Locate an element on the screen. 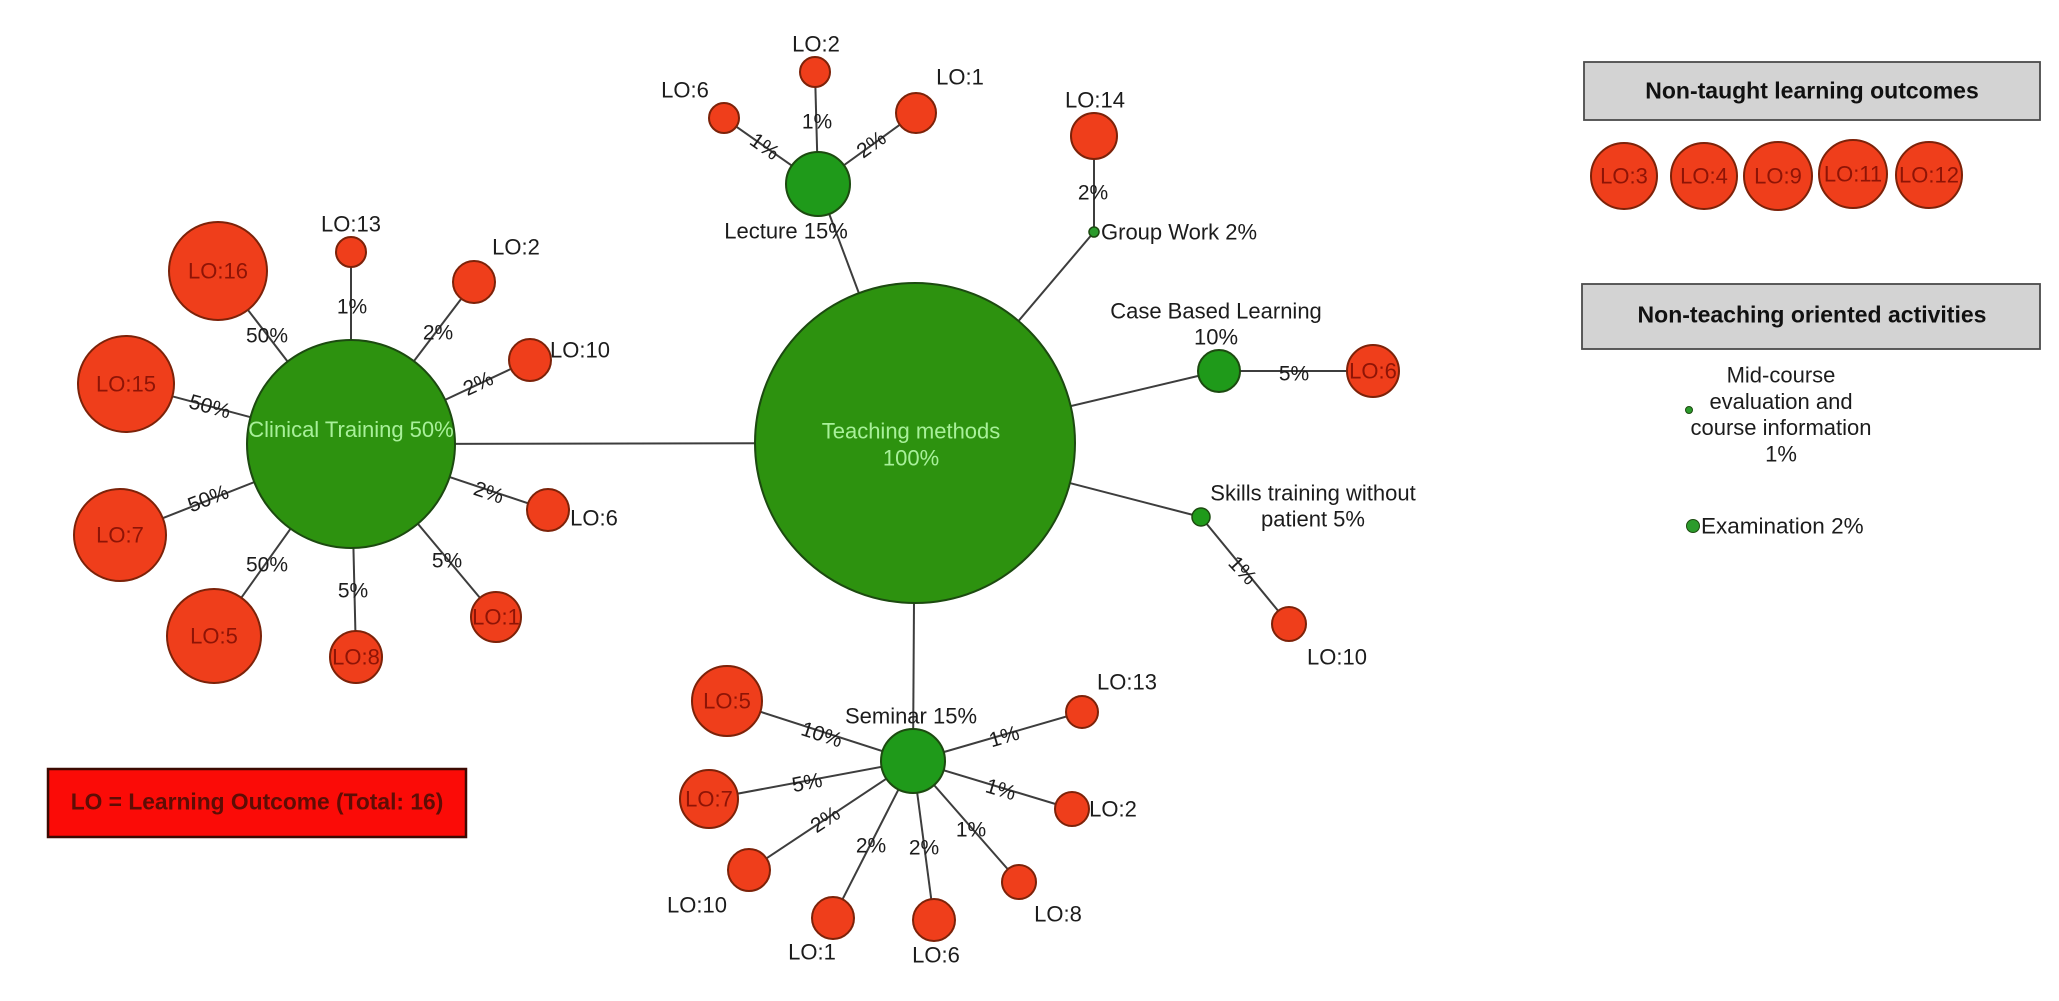  svg-text: LO:4 is located at coordinates (1704, 176).